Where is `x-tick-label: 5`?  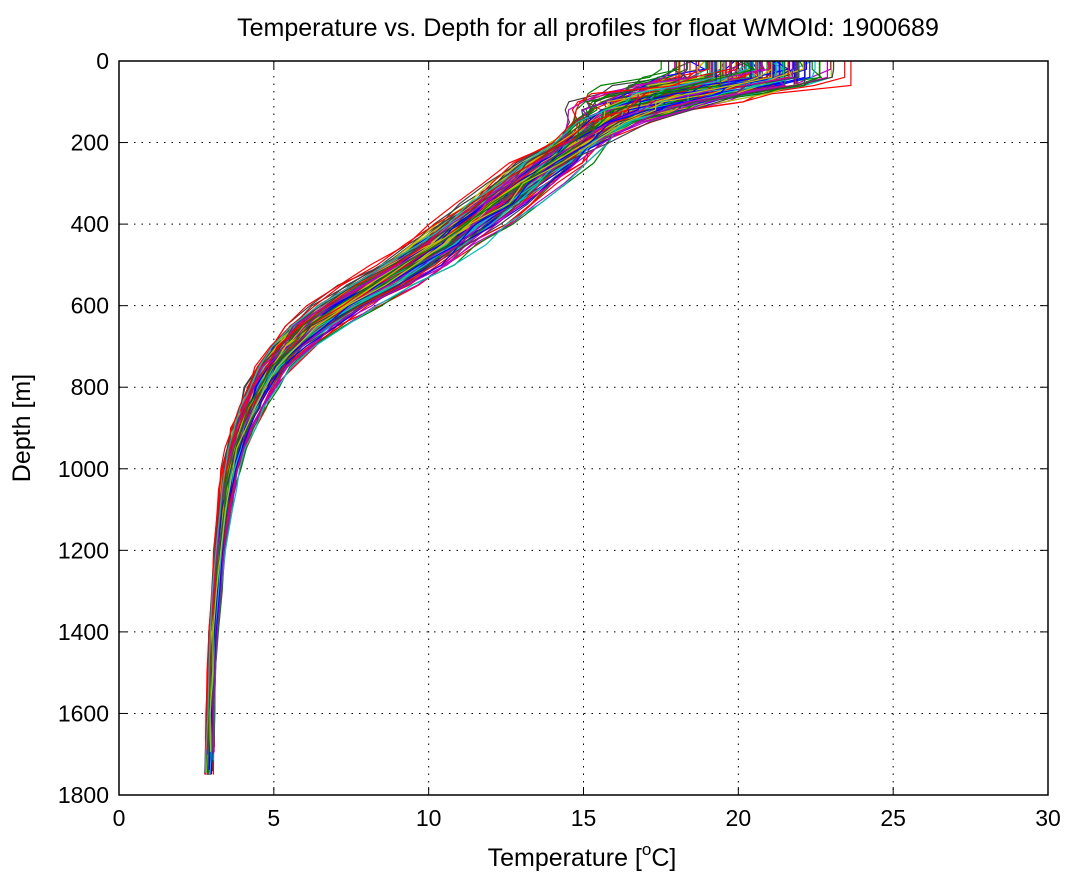
x-tick-label: 5 is located at coordinates (273, 818).